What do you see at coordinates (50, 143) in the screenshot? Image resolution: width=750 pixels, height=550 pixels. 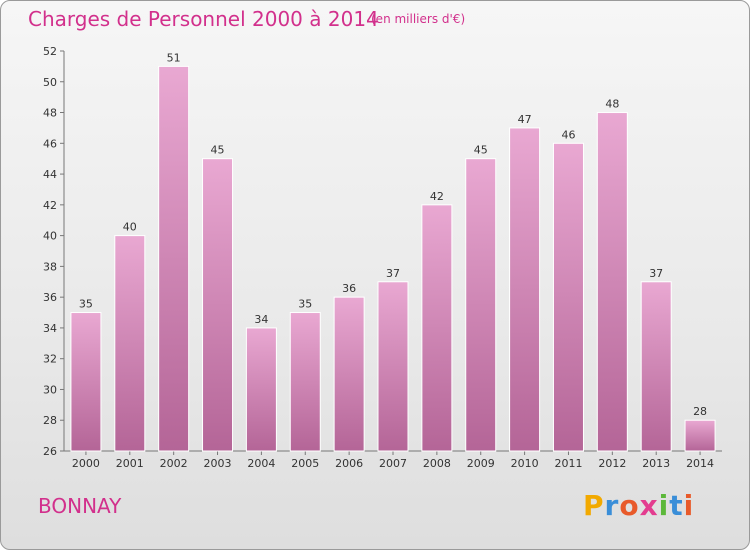 I see `y-tick-label: 46` at bounding box center [50, 143].